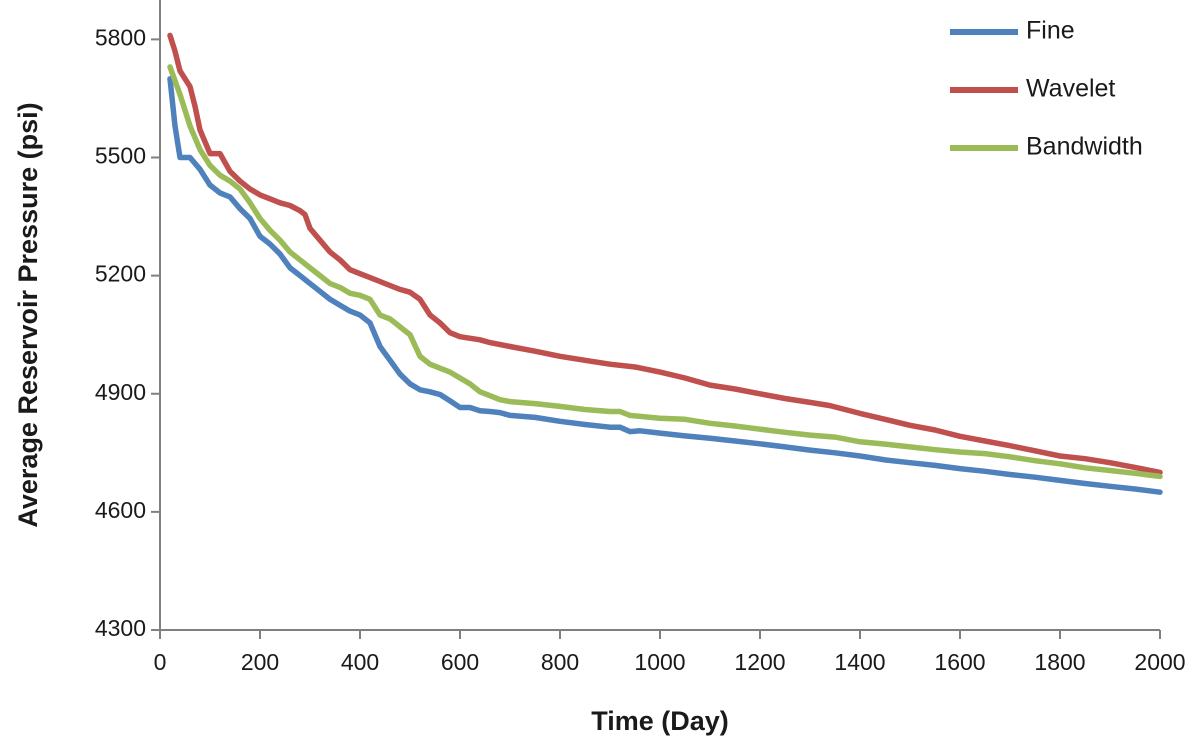 The width and height of the screenshot is (1200, 747). What do you see at coordinates (120, 37) in the screenshot?
I see `y-tick-label: 5800` at bounding box center [120, 37].